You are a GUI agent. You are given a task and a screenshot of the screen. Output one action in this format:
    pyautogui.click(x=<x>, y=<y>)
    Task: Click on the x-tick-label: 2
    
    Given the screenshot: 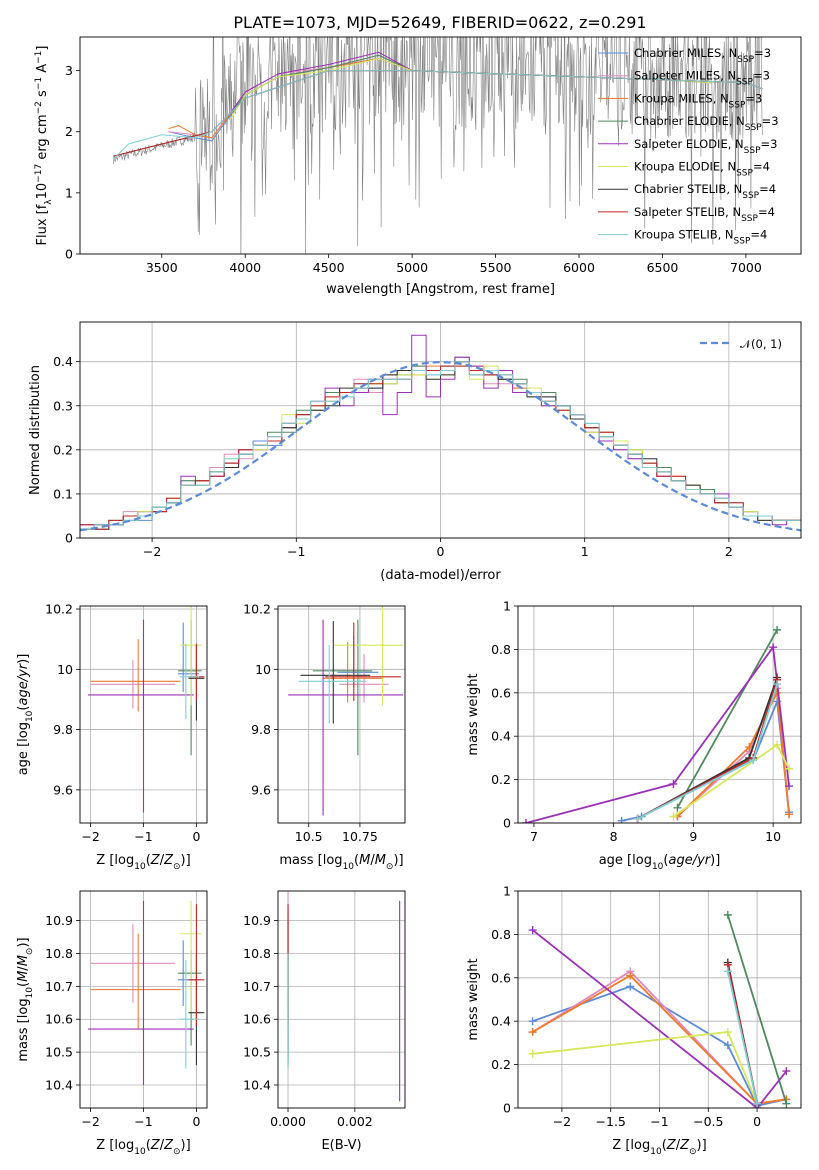 What is the action you would take?
    pyautogui.click(x=729, y=551)
    